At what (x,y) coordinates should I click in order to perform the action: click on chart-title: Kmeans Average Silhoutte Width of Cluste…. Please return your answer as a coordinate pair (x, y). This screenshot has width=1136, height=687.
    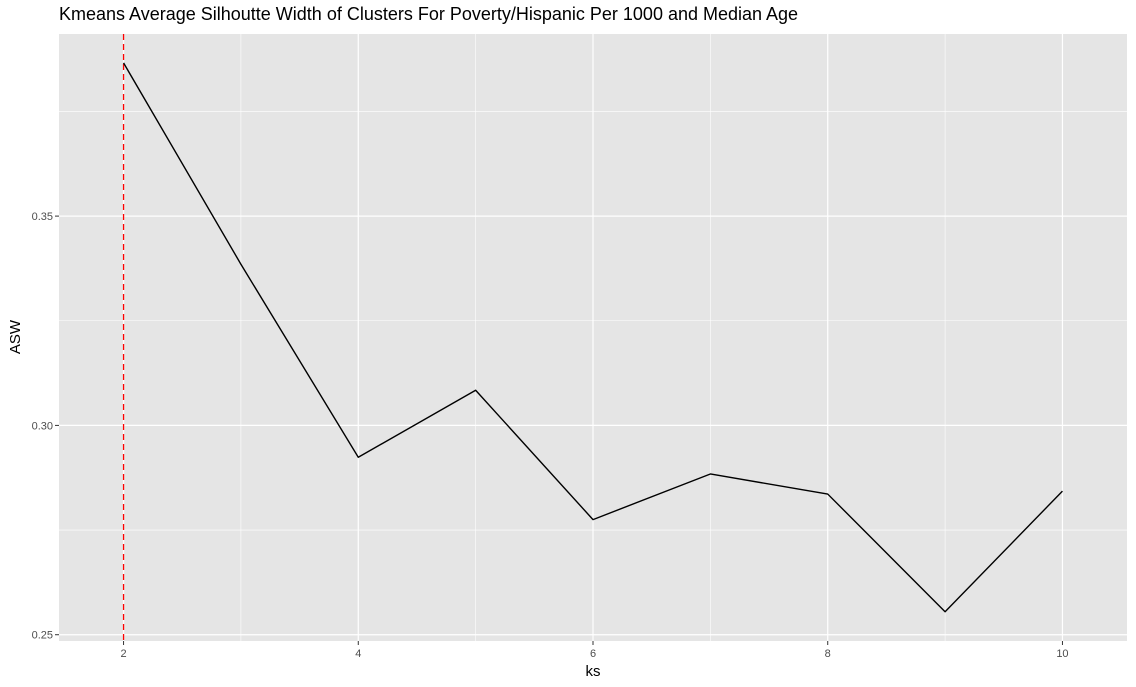
    Looking at the image, I should click on (429, 14).